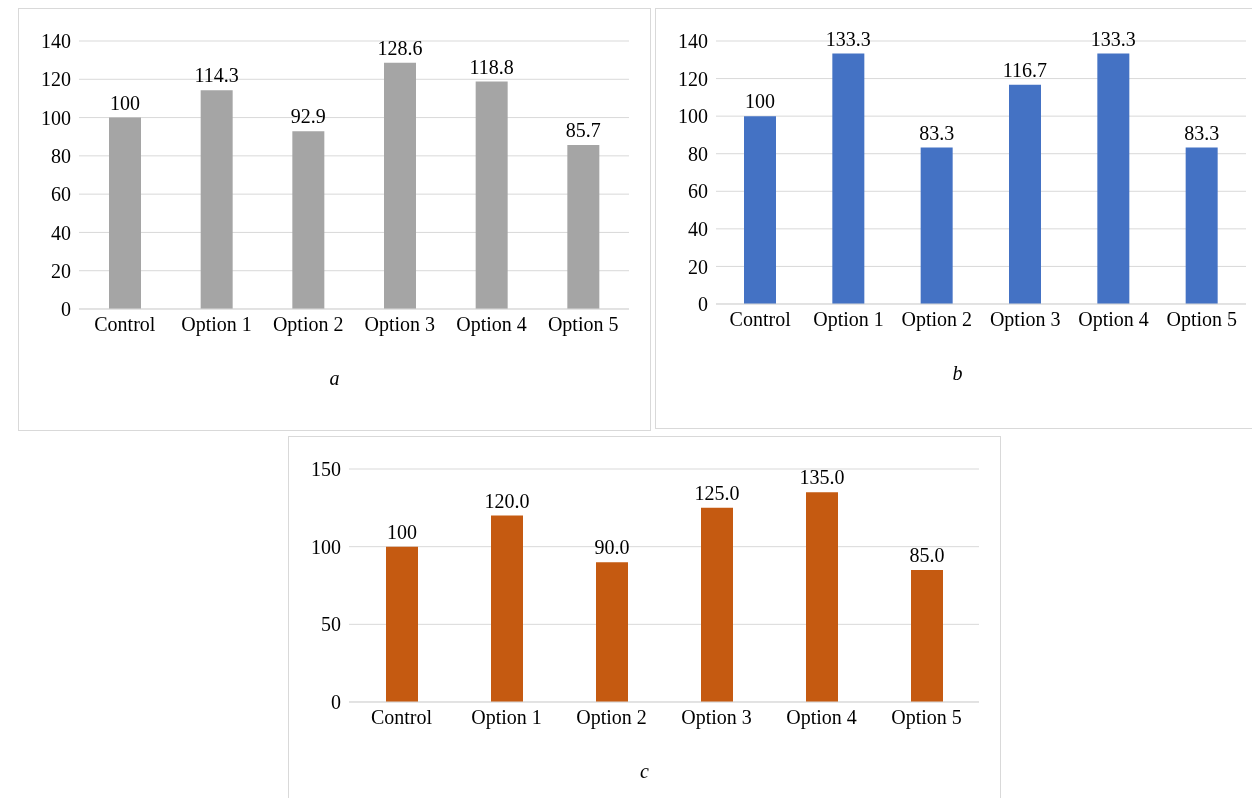  Describe the element at coordinates (822, 477) in the screenshot. I see `data-label: 135.0` at that location.